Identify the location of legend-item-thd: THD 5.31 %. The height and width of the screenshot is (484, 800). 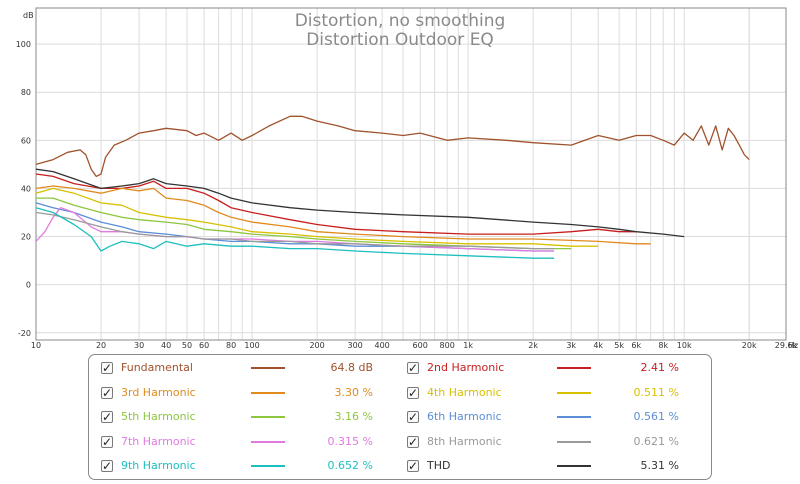
(557, 466).